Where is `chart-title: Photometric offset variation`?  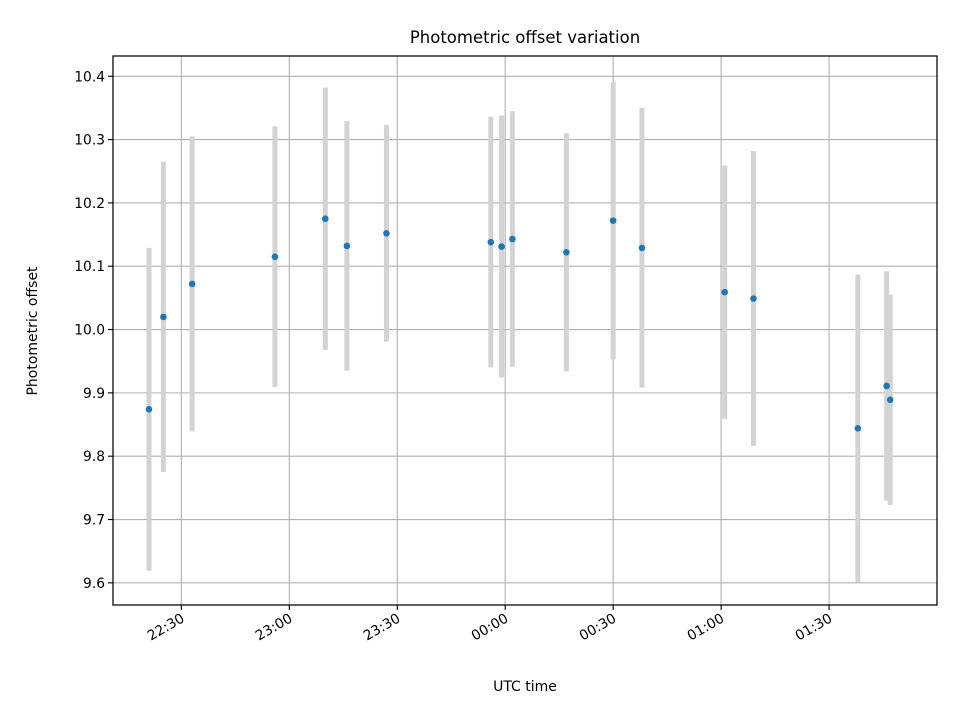
chart-title: Photometric offset variation is located at coordinates (525, 37).